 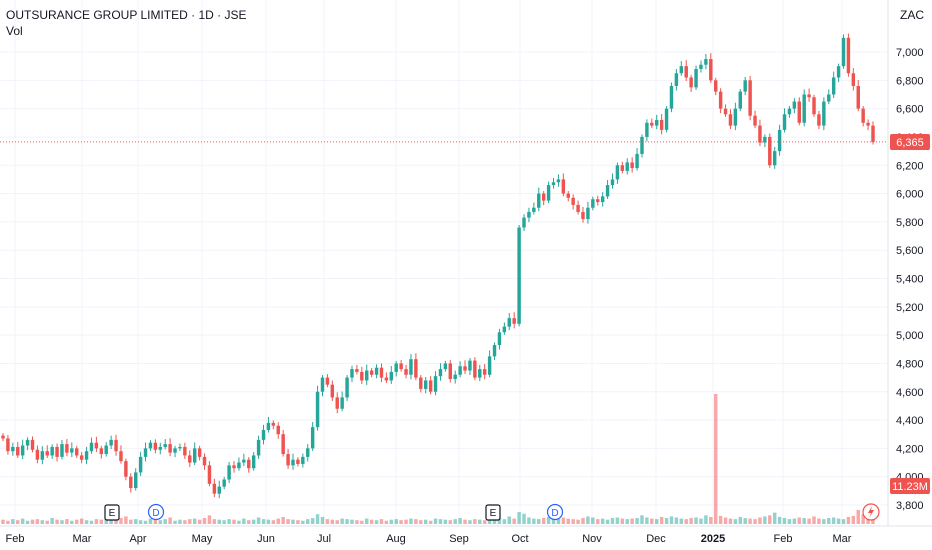 What do you see at coordinates (14, 31) in the screenshot?
I see `volume-indicator-label: Vol` at bounding box center [14, 31].